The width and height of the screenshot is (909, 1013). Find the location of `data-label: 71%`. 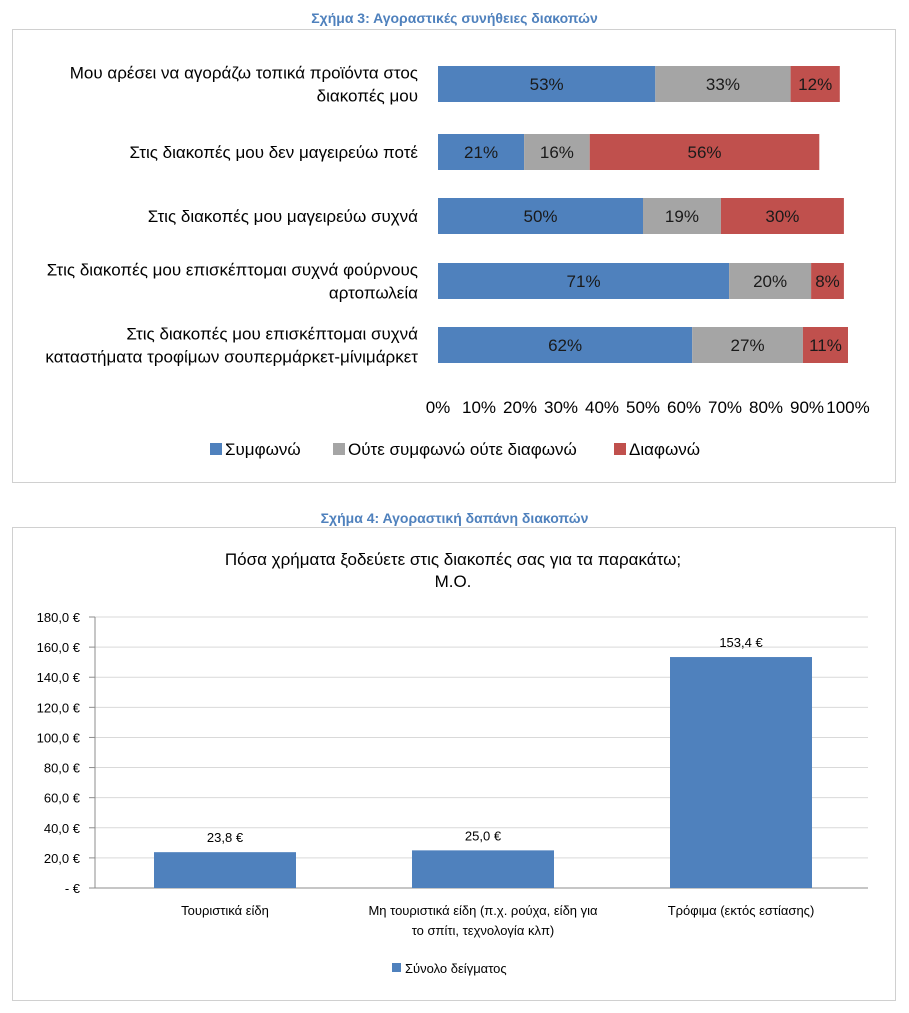

data-label: 71% is located at coordinates (584, 281).